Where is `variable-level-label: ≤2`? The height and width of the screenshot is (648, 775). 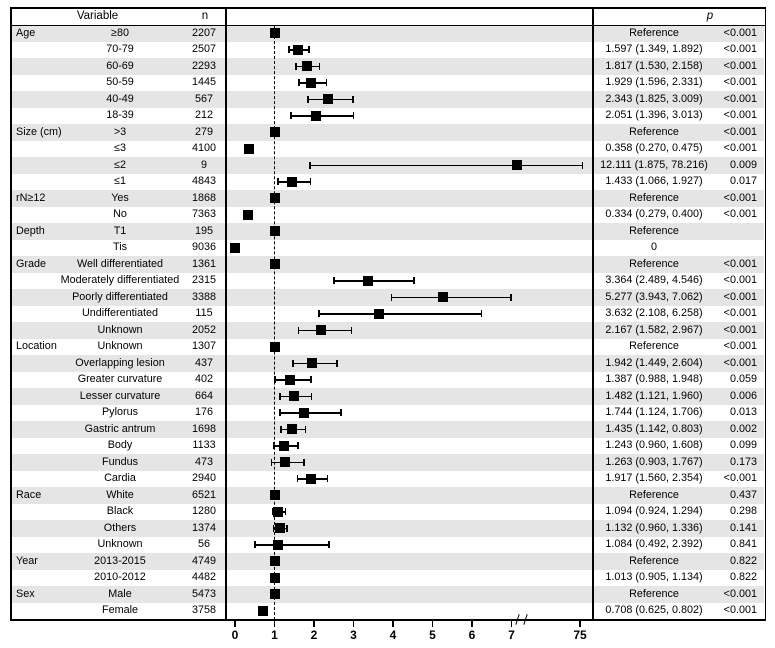
variable-level-label: ≤2 is located at coordinates (120, 164).